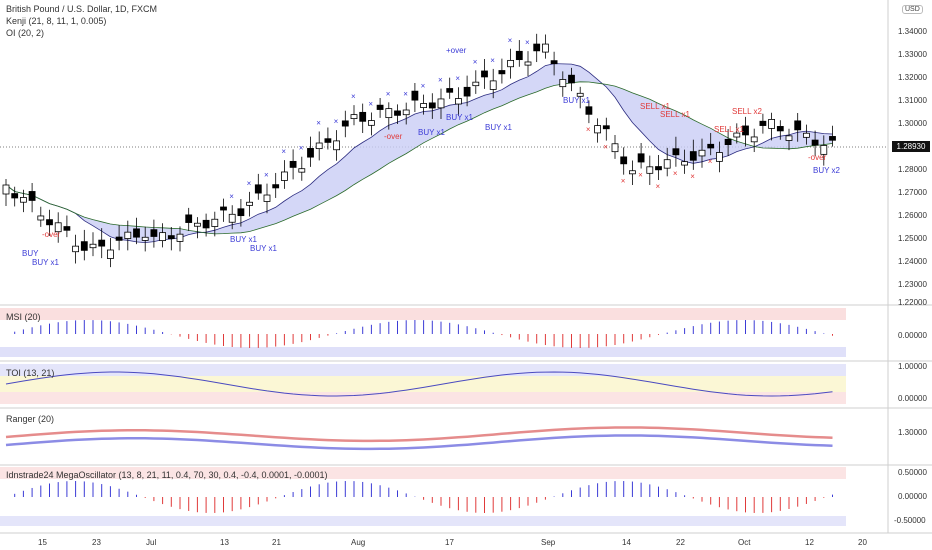  Describe the element at coordinates (912, 54) in the screenshot. I see `price-tick: 1.33000` at that location.